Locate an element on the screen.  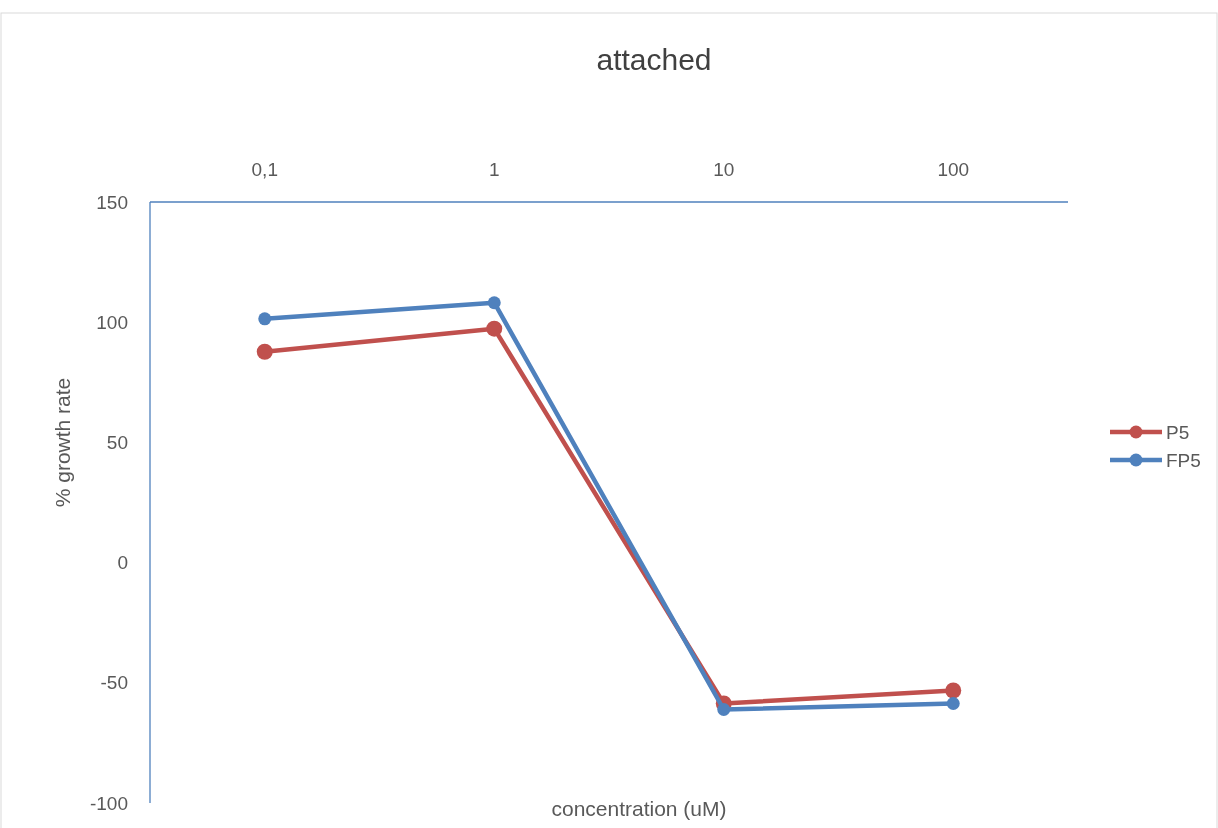
y-tick-label: 50 is located at coordinates (117, 443).